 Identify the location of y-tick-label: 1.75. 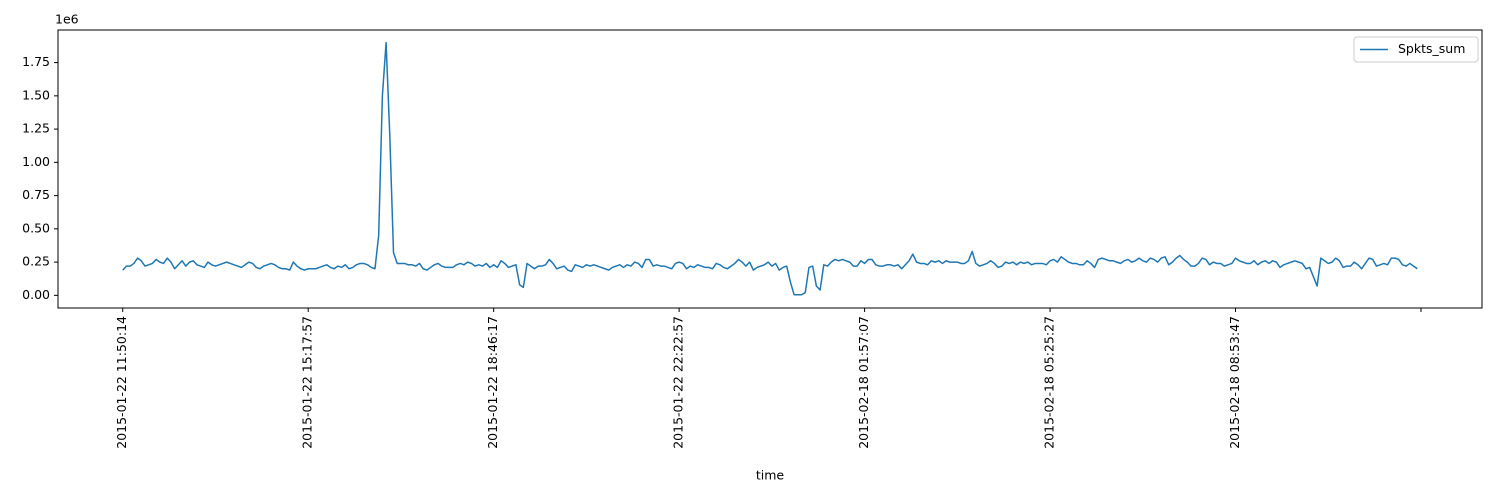
(36, 61).